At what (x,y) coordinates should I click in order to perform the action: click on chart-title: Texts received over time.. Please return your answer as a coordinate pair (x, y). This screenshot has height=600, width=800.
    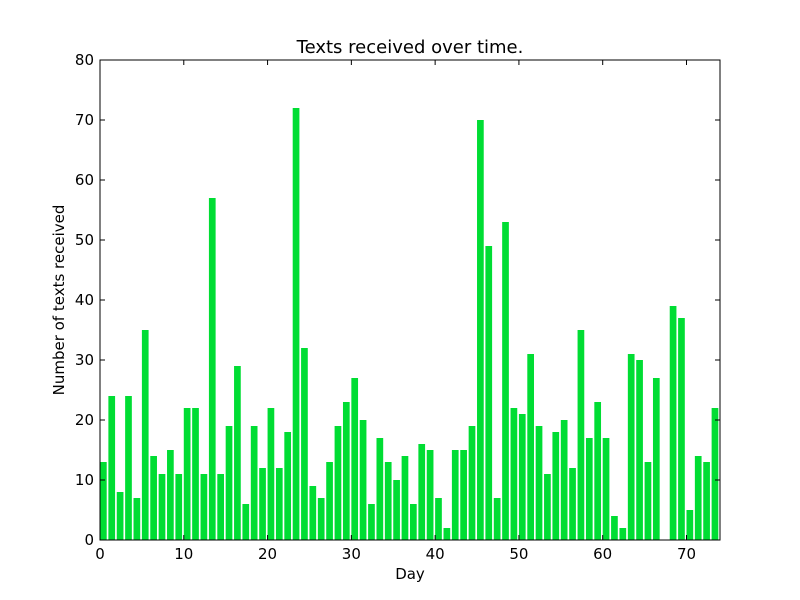
    Looking at the image, I should click on (410, 47).